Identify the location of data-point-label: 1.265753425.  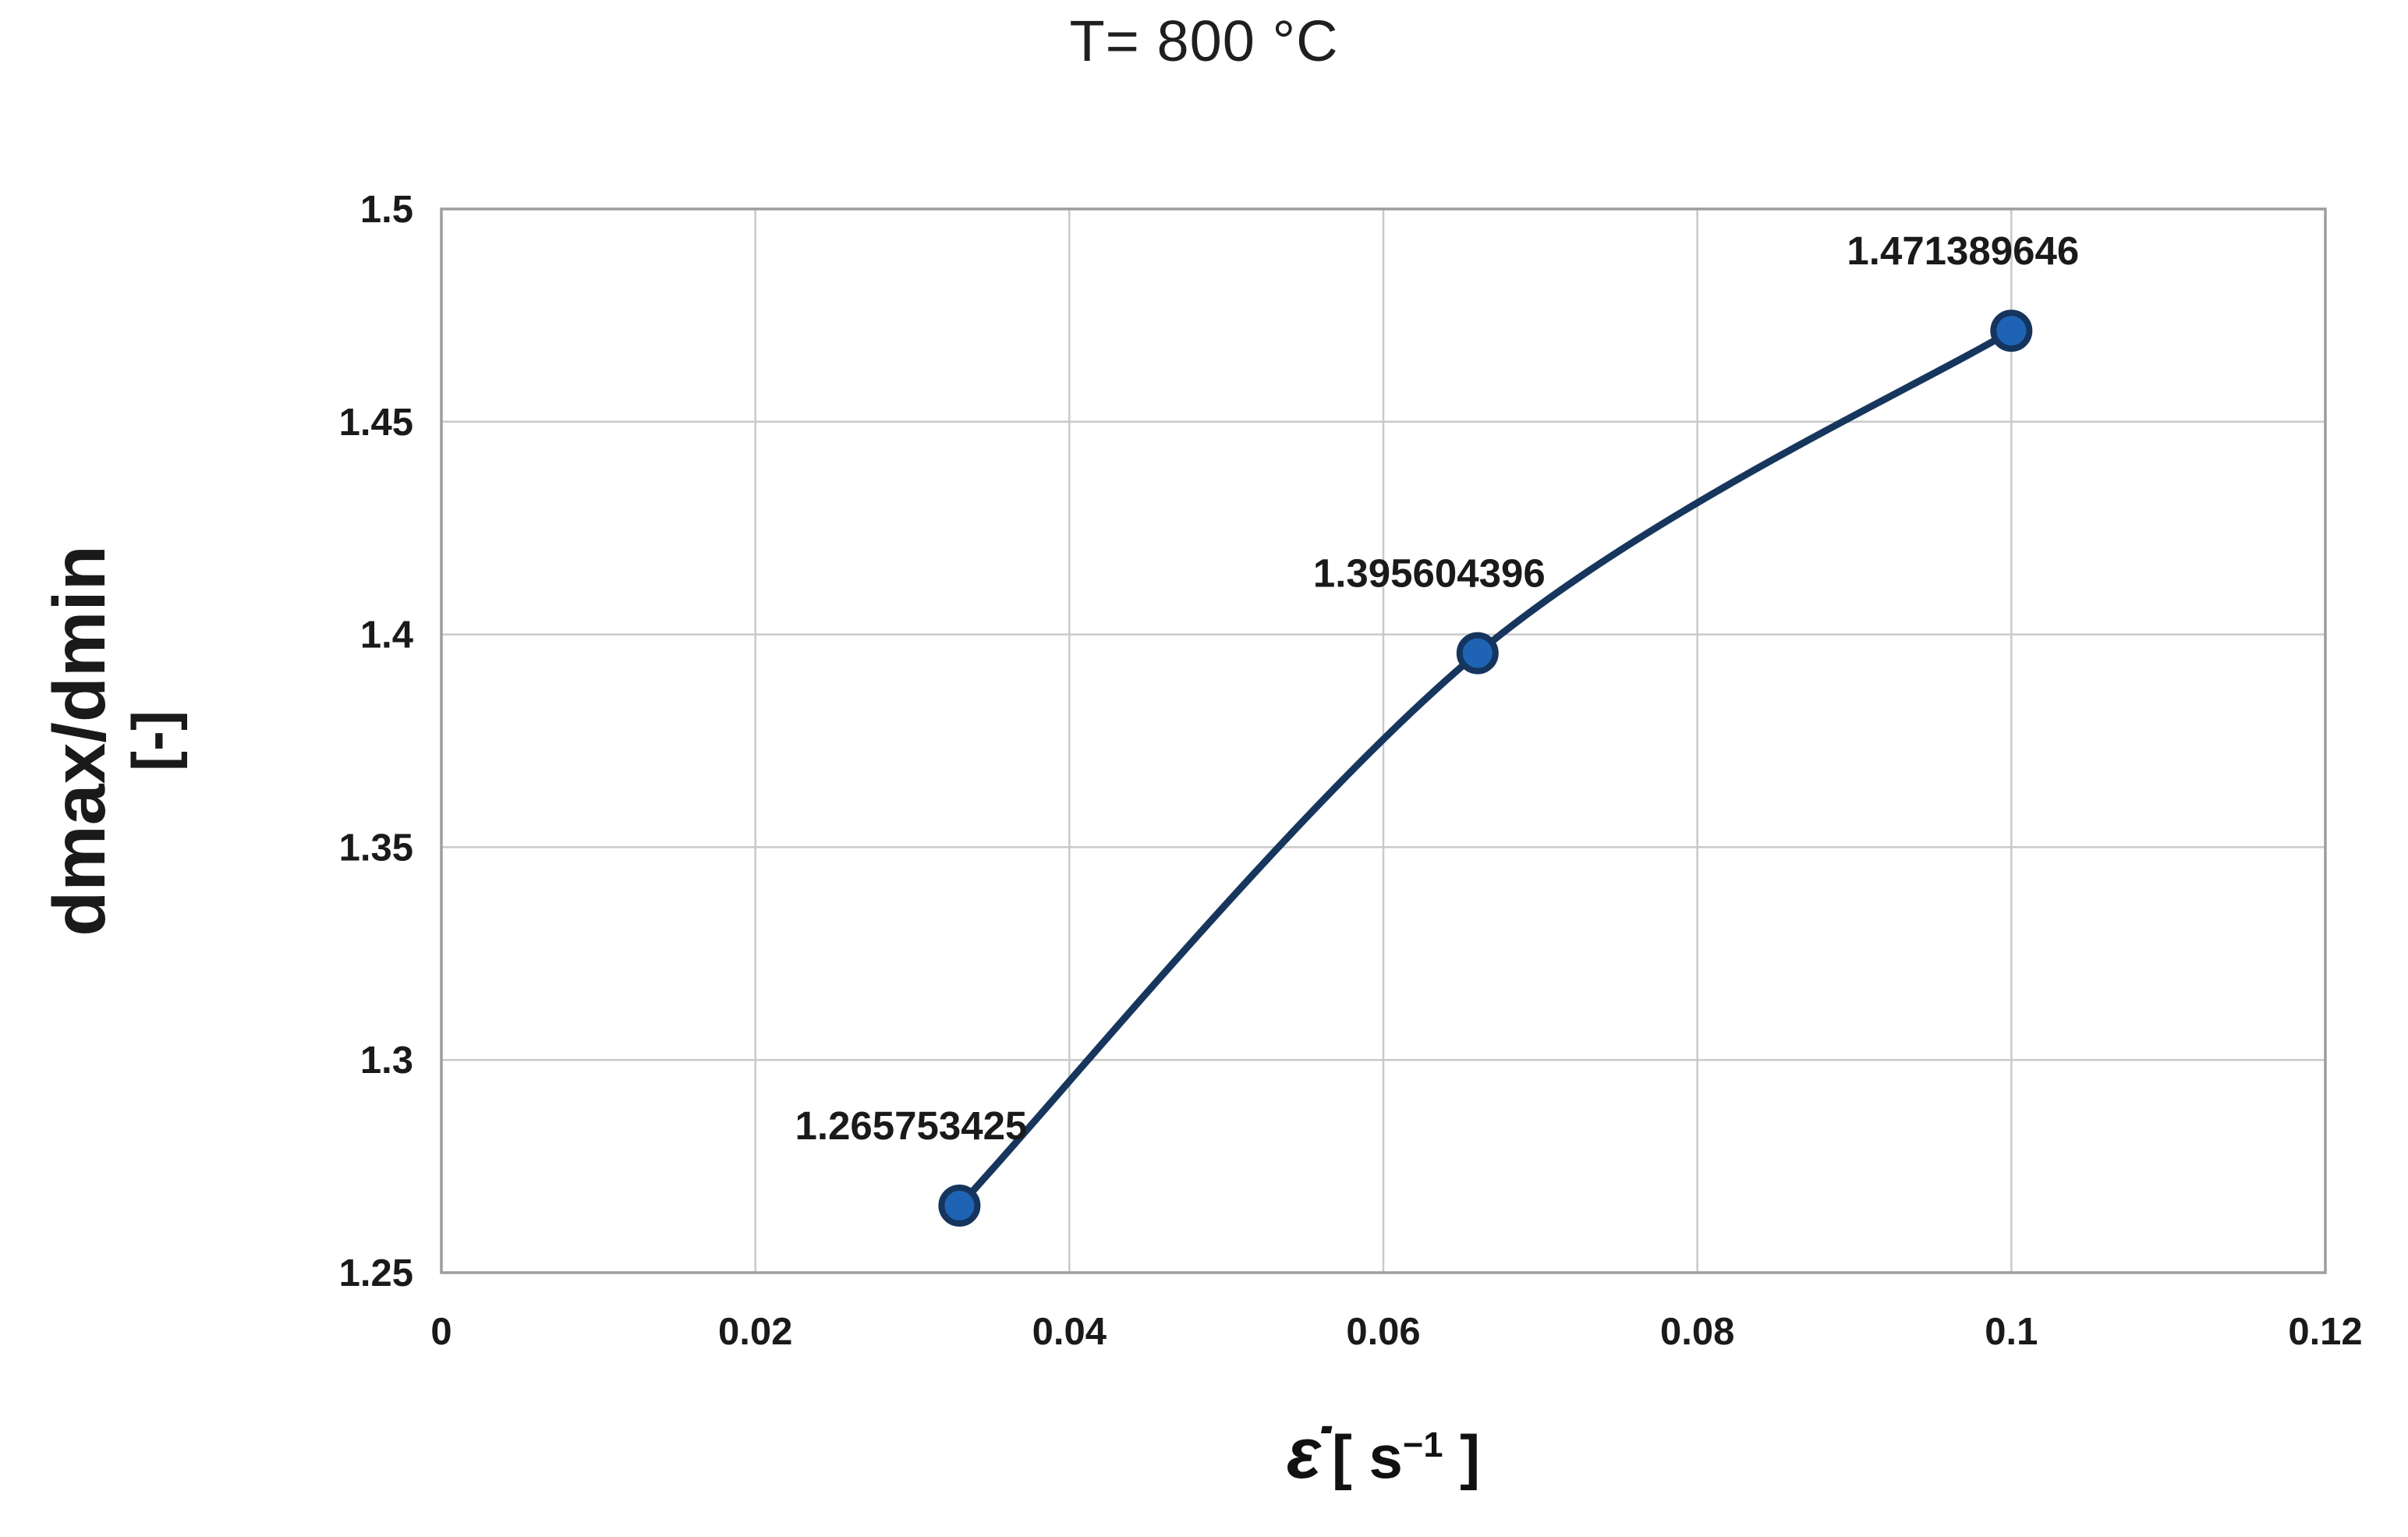
(911, 1125).